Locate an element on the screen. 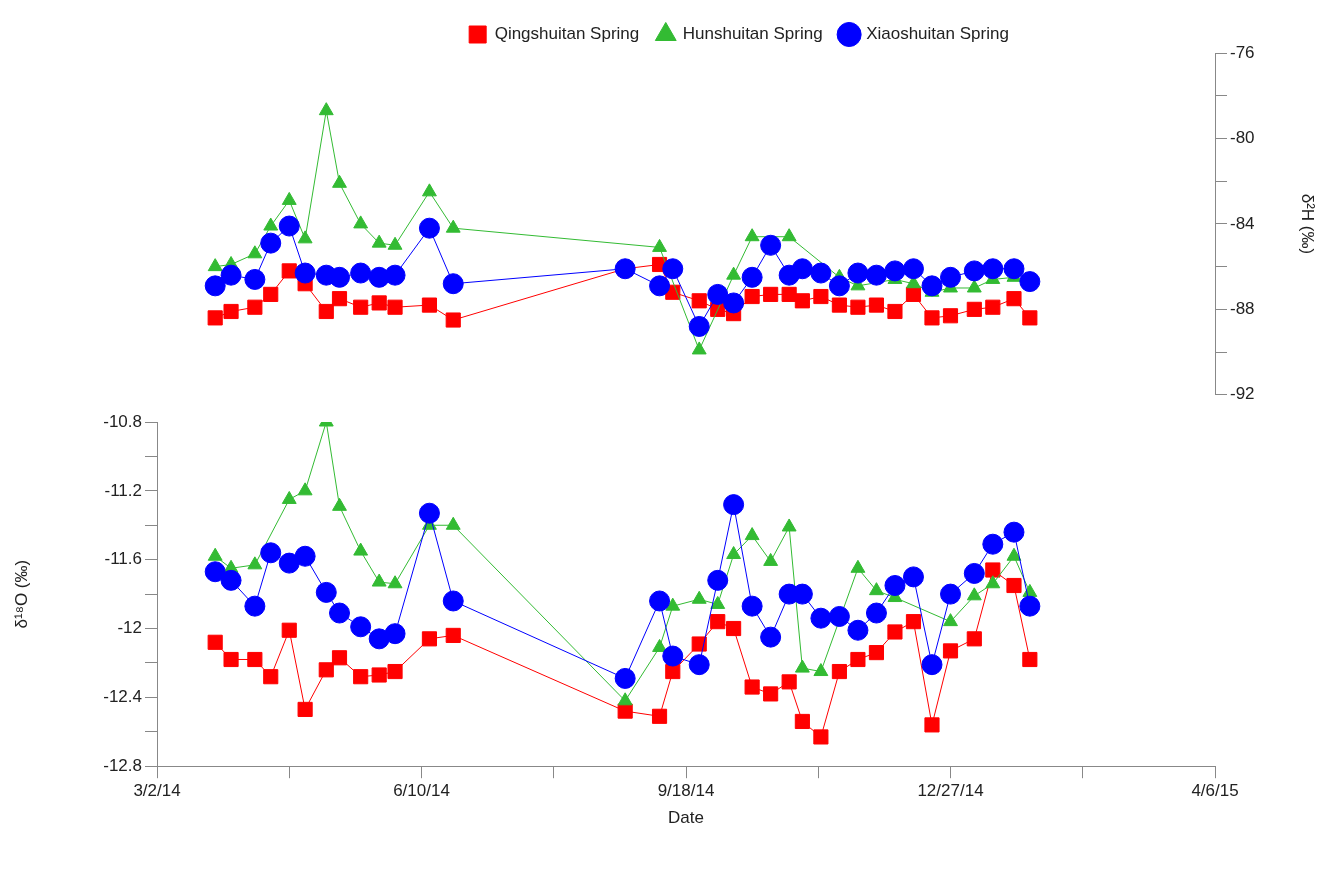  y2-tick-label: -76 is located at coordinates (1242, 52).